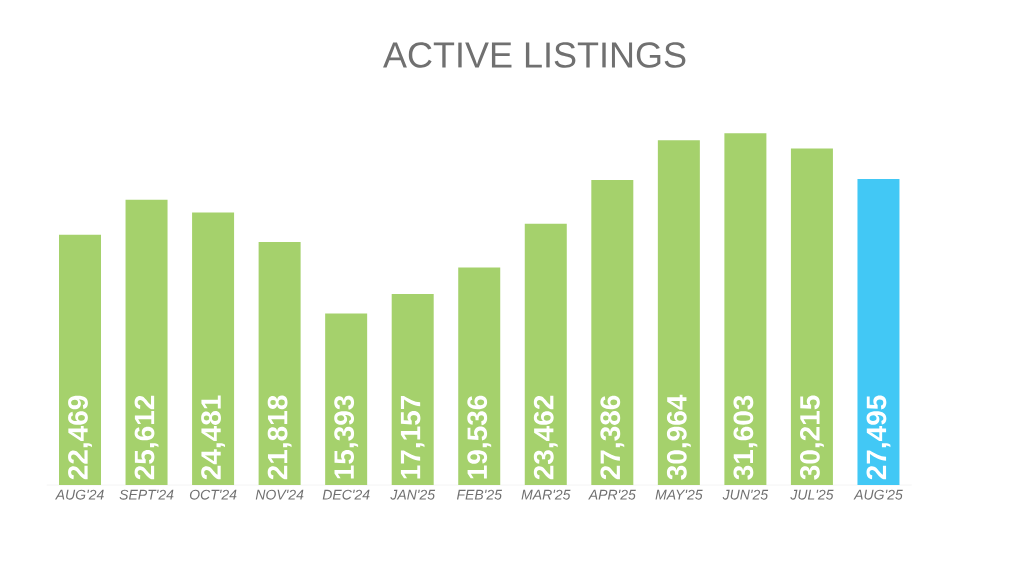 The width and height of the screenshot is (1024, 576). Describe the element at coordinates (479, 437) in the screenshot. I see `data-label: 19,536` at that location.